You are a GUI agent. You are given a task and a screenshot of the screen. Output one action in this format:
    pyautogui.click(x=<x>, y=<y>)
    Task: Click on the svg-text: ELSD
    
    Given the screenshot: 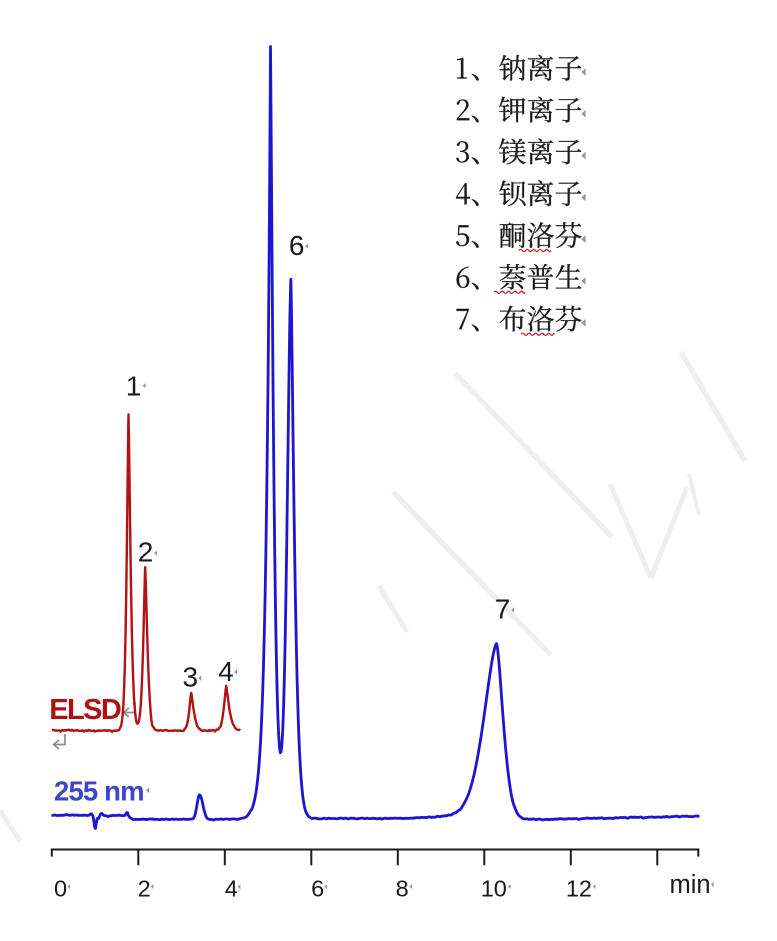 What is the action you would take?
    pyautogui.click(x=85, y=710)
    